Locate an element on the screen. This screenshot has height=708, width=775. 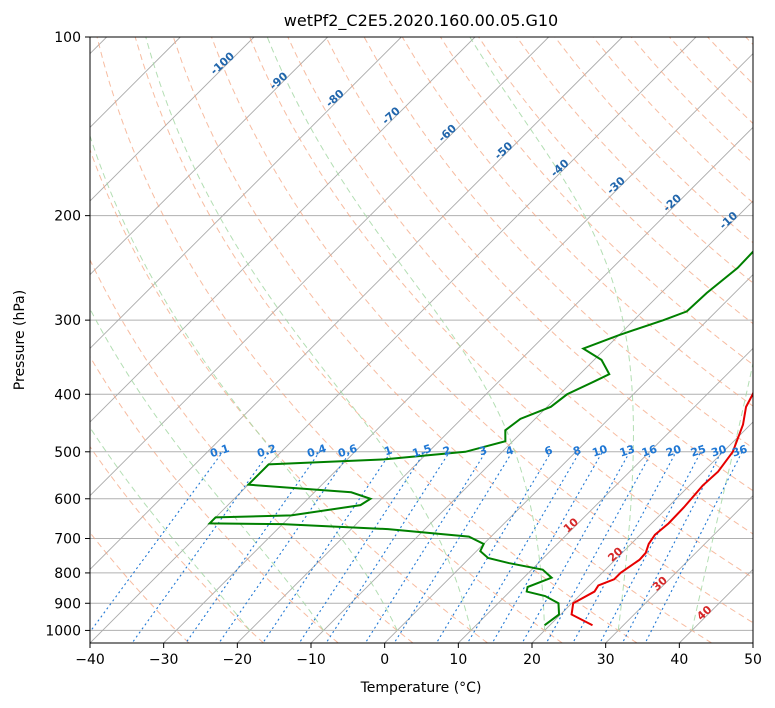
y-tick-label: 200 is located at coordinates (67, 217).